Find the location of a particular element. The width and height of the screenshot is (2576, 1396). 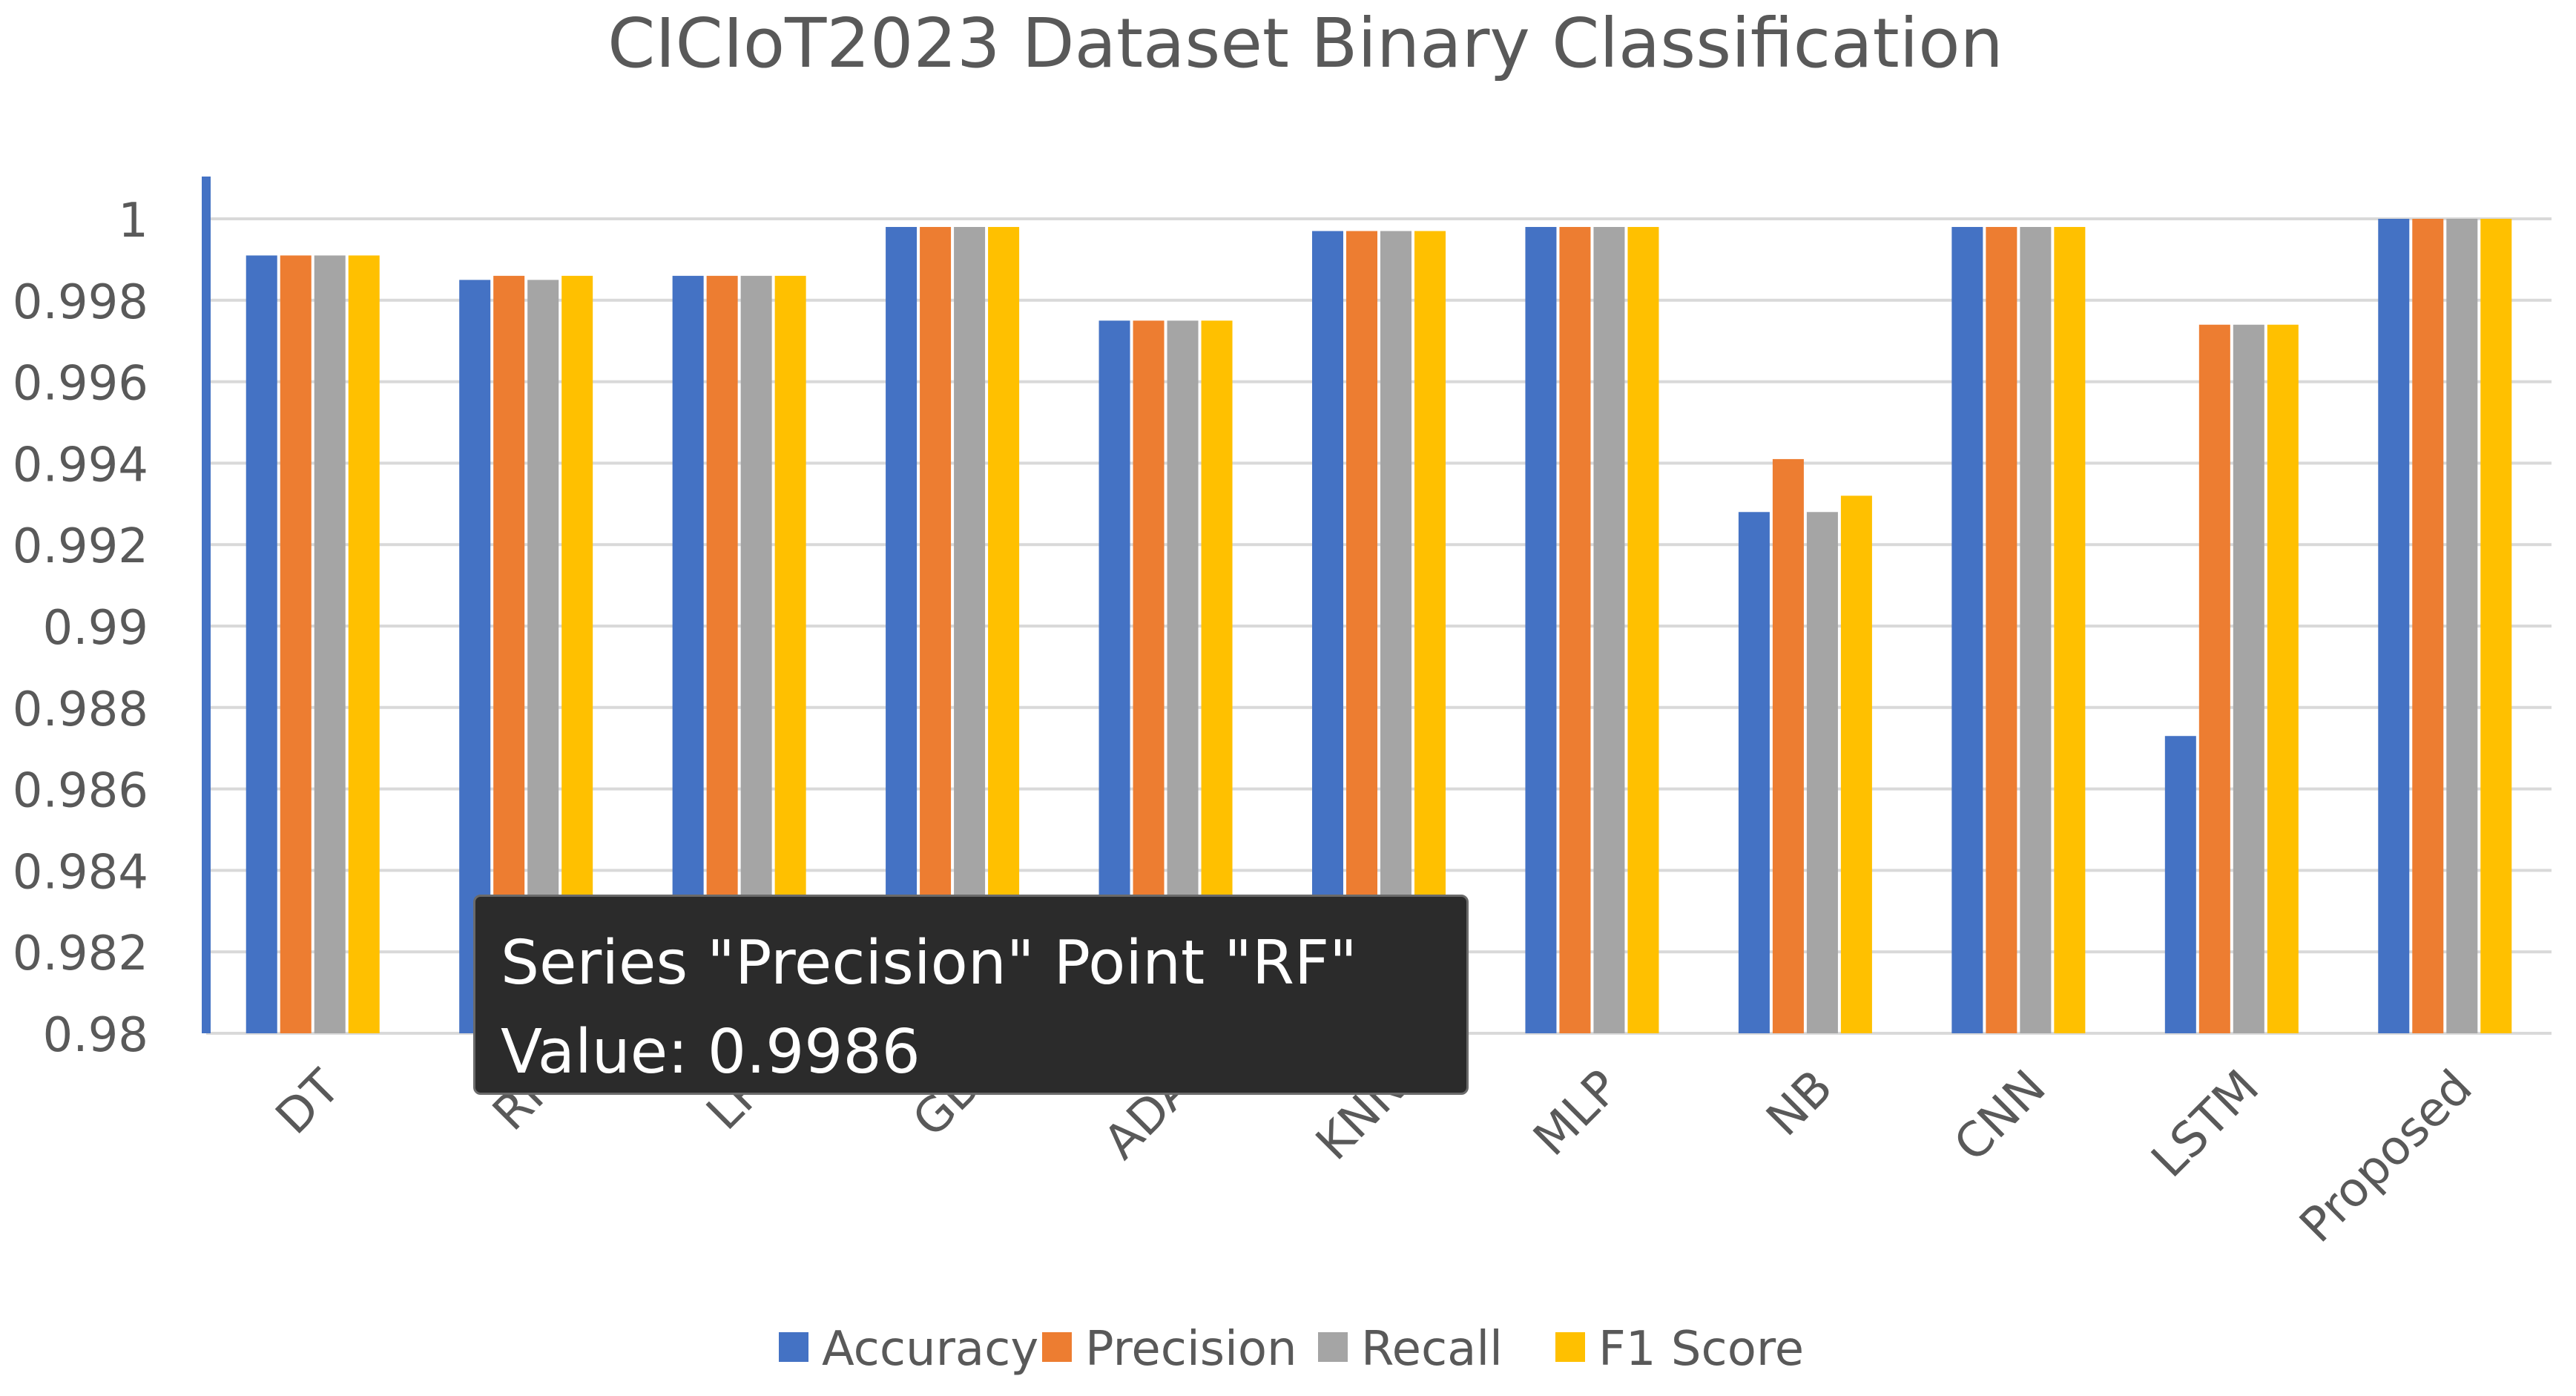

tooltip-series-line: Series "Precision" Point "RF" is located at coordinates (929, 963).